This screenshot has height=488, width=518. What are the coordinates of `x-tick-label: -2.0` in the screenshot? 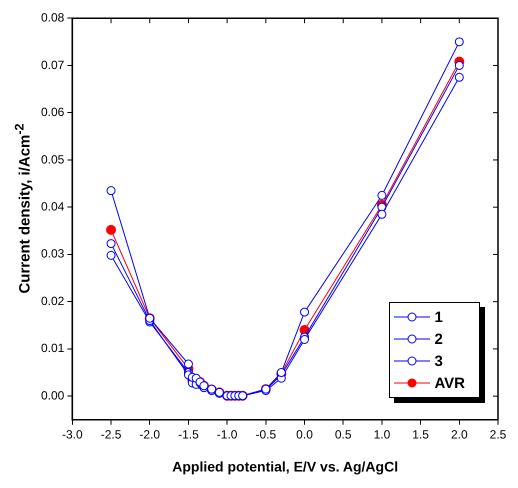 It's located at (149, 434).